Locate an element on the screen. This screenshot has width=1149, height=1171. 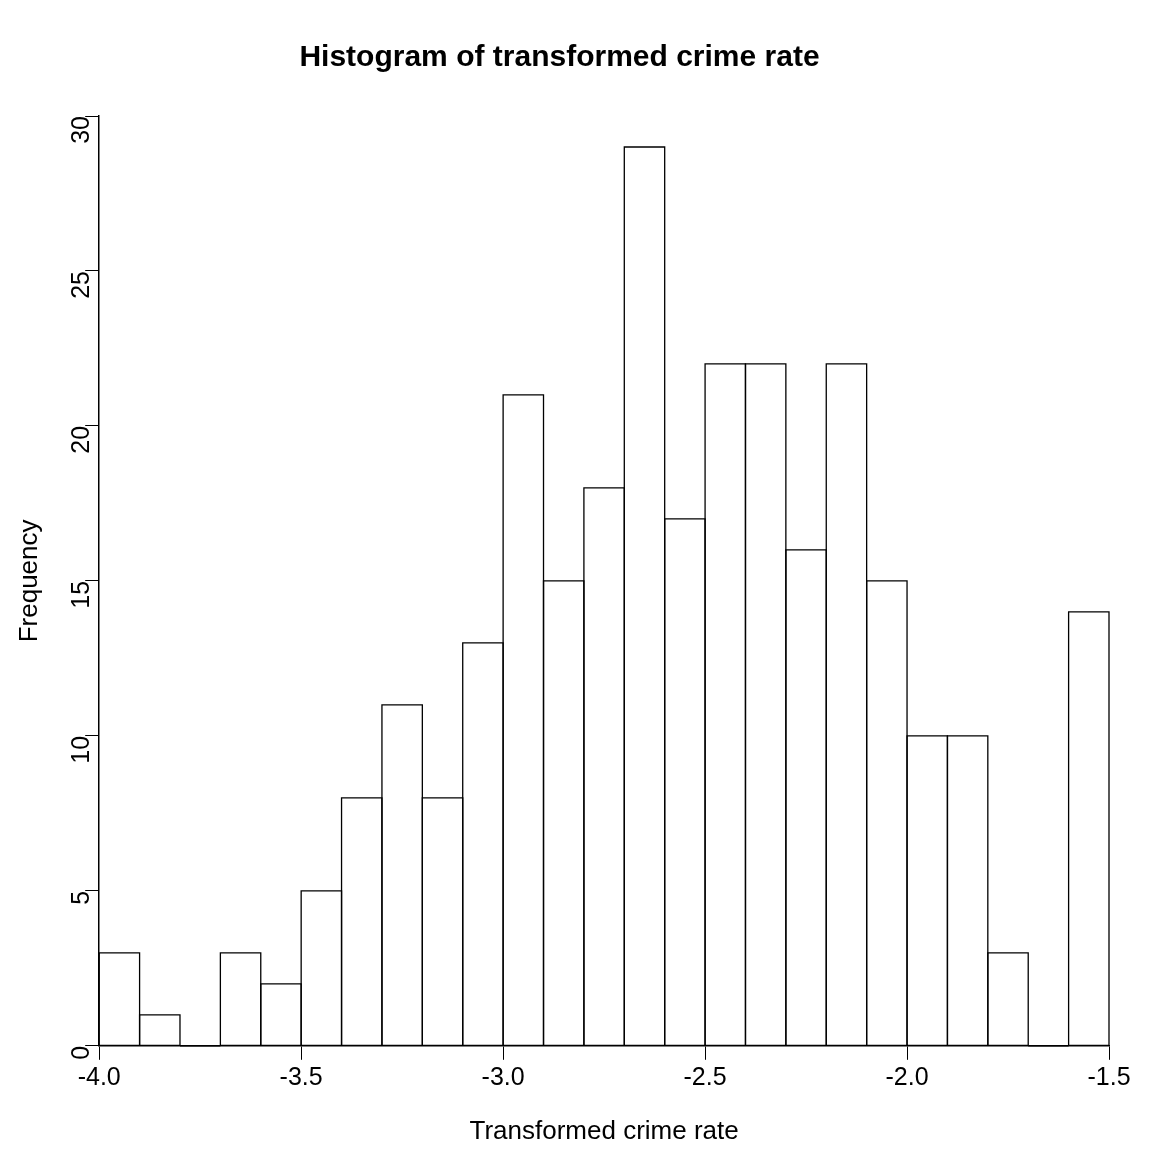
y-tick-label: 30 is located at coordinates (80, 130).